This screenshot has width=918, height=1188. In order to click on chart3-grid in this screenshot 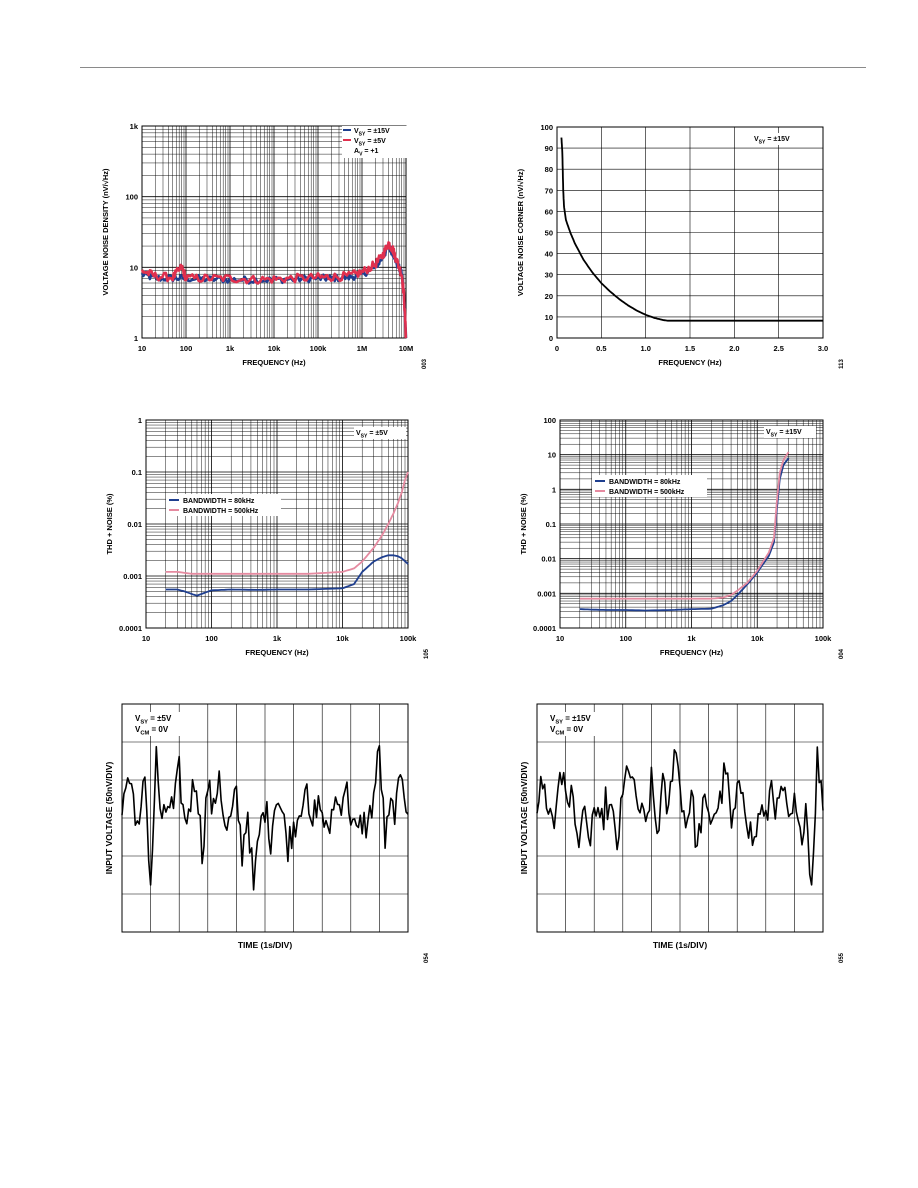, I will do `click(277, 524)`.